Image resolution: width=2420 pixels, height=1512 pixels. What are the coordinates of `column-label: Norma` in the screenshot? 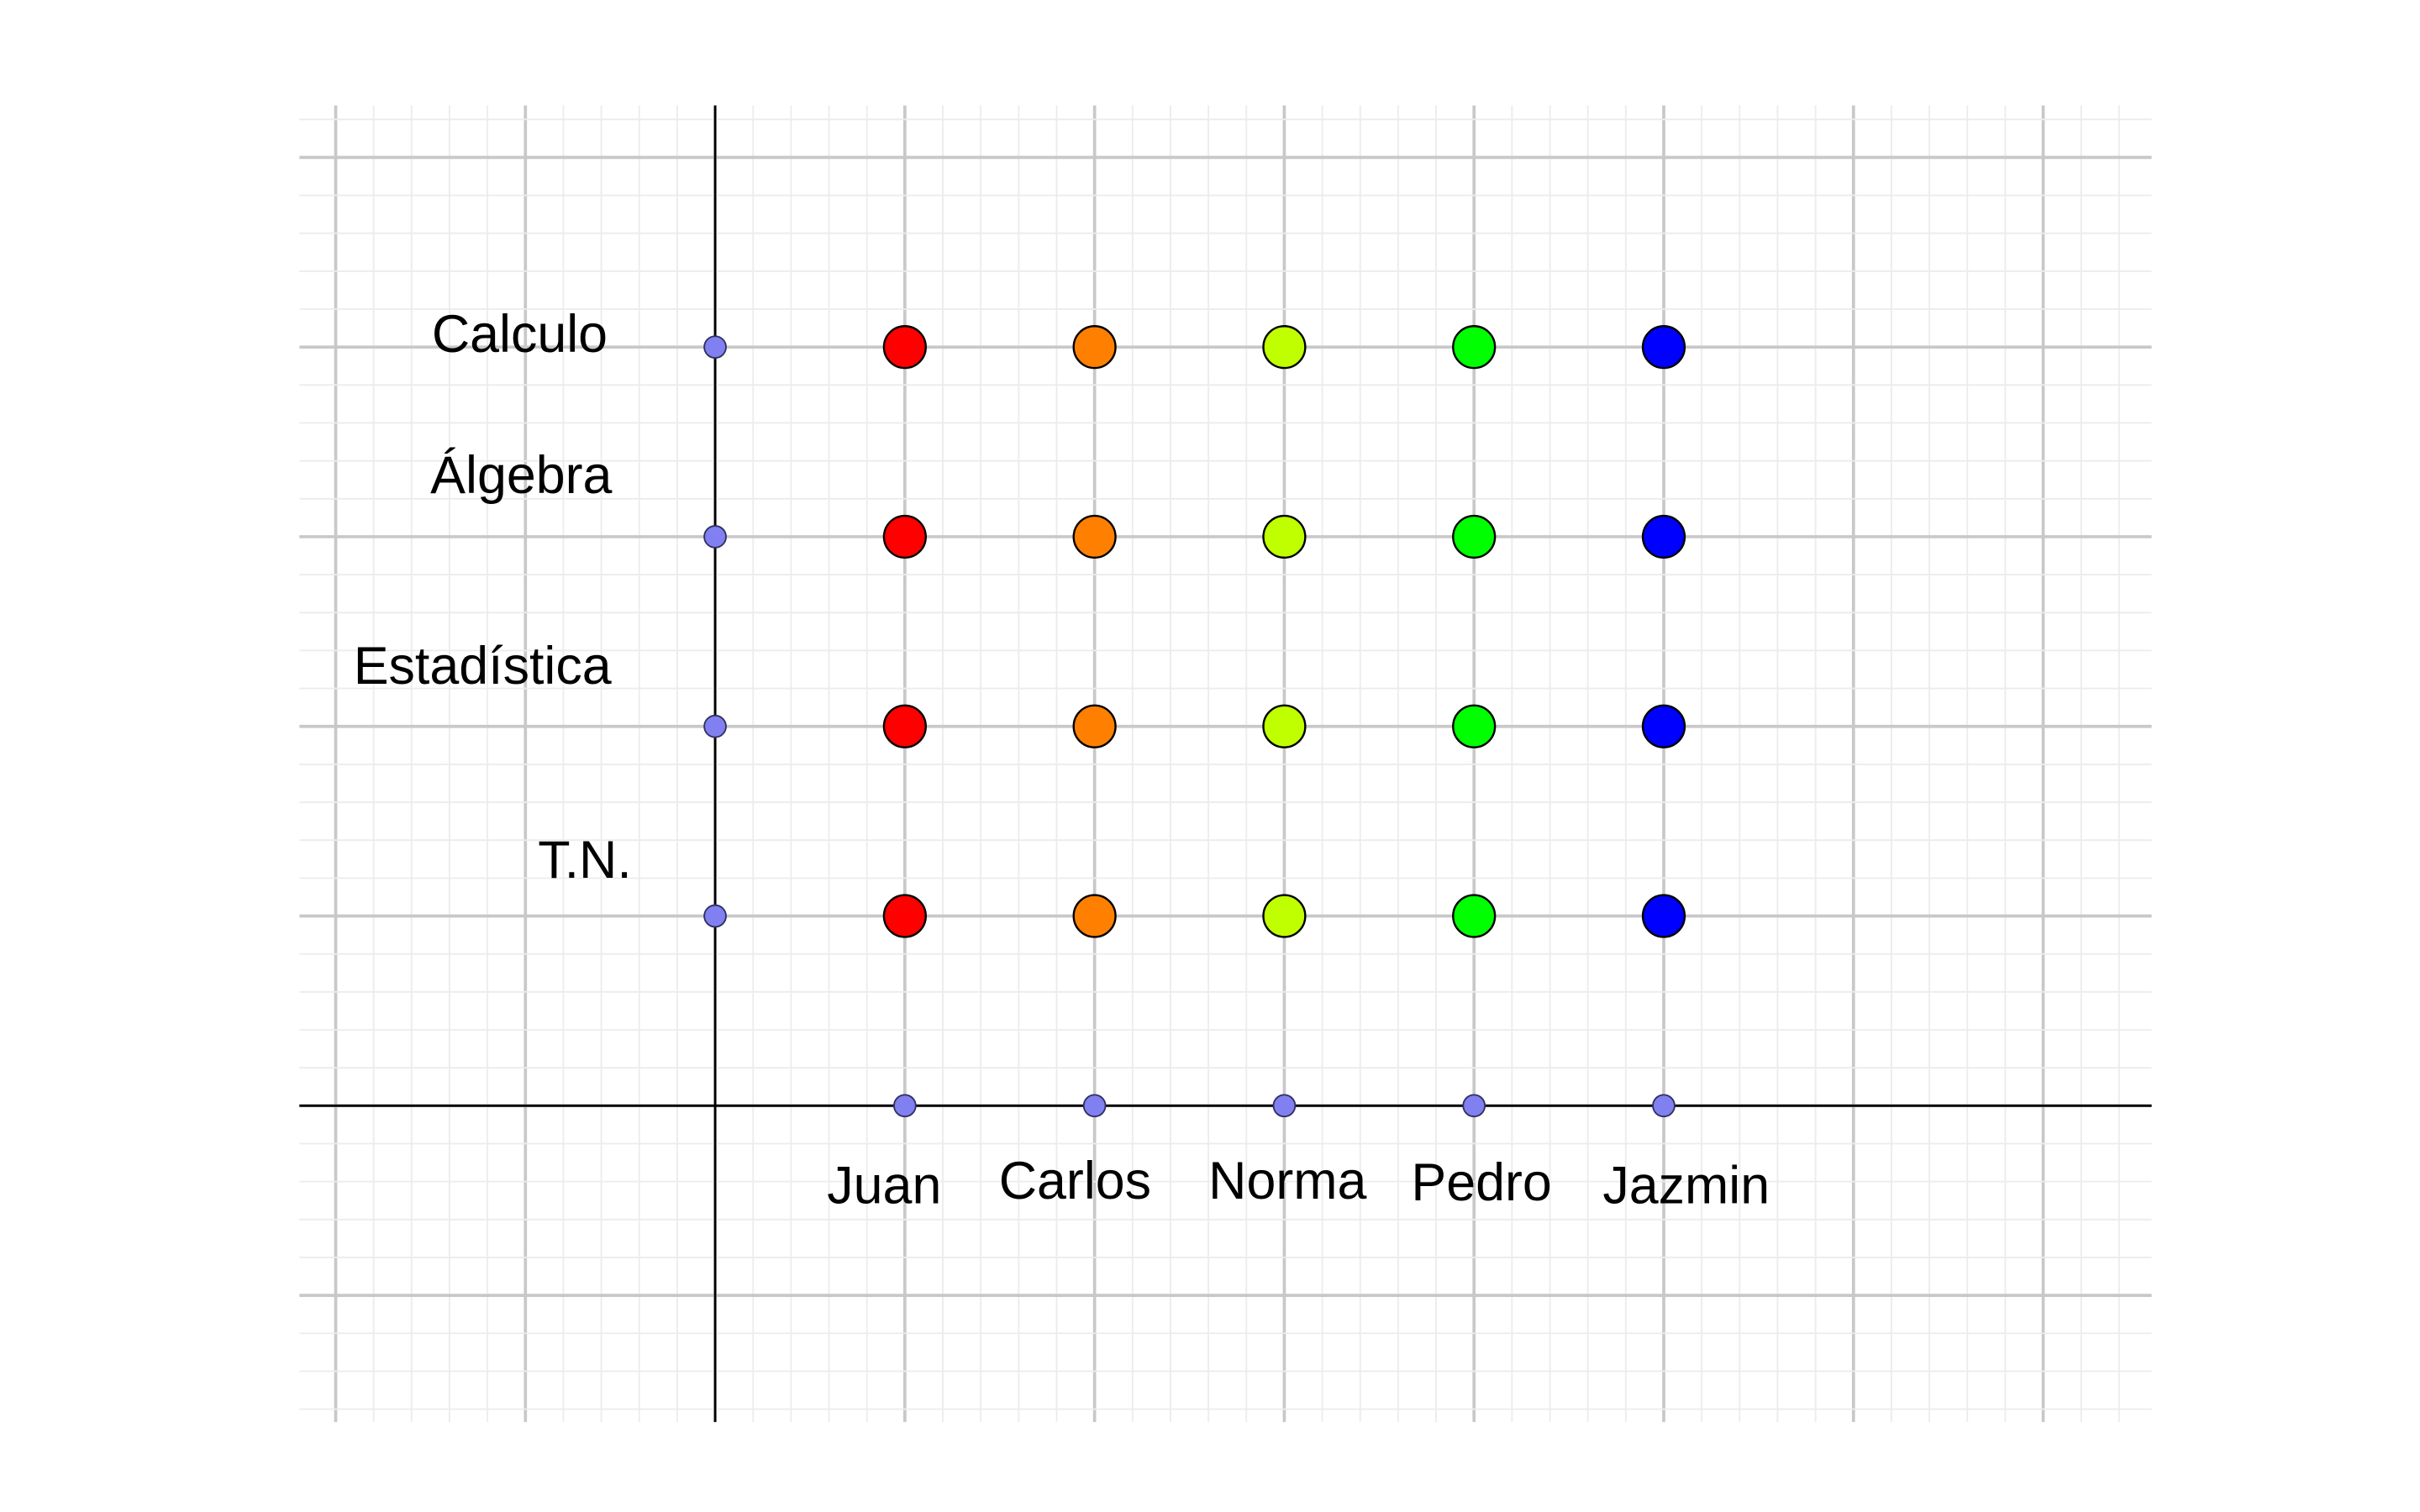 It's located at (1287, 1181).